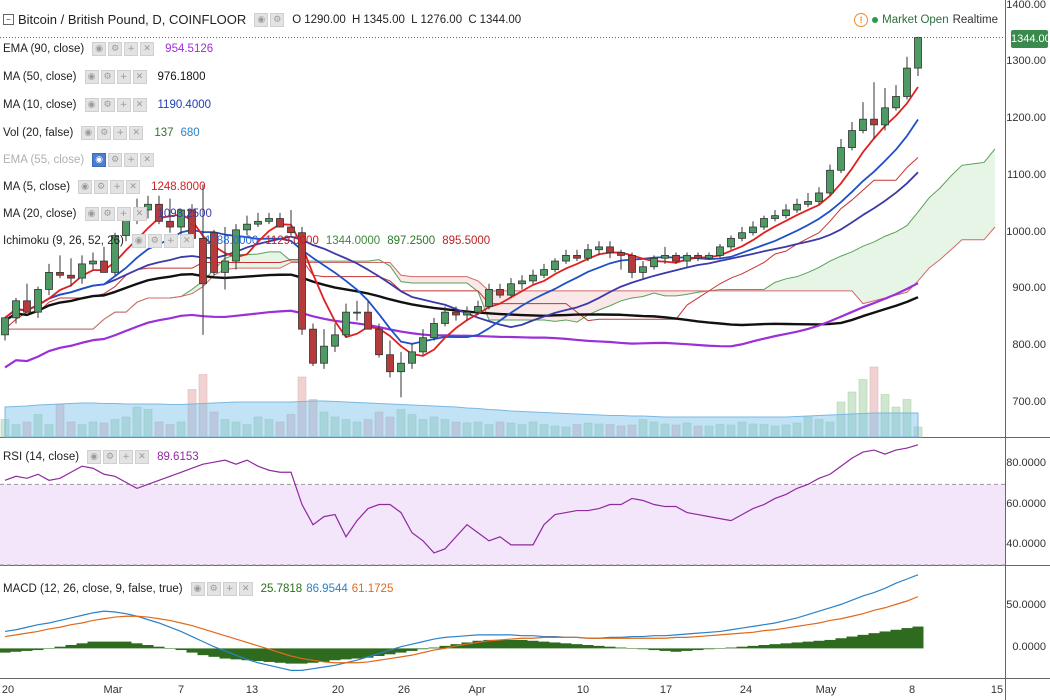 Image resolution: width=1050 pixels, height=700 pixels. Describe the element at coordinates (118, 457) in the screenshot. I see `rsi-controls: ◉ ⚙ + ✕` at that location.